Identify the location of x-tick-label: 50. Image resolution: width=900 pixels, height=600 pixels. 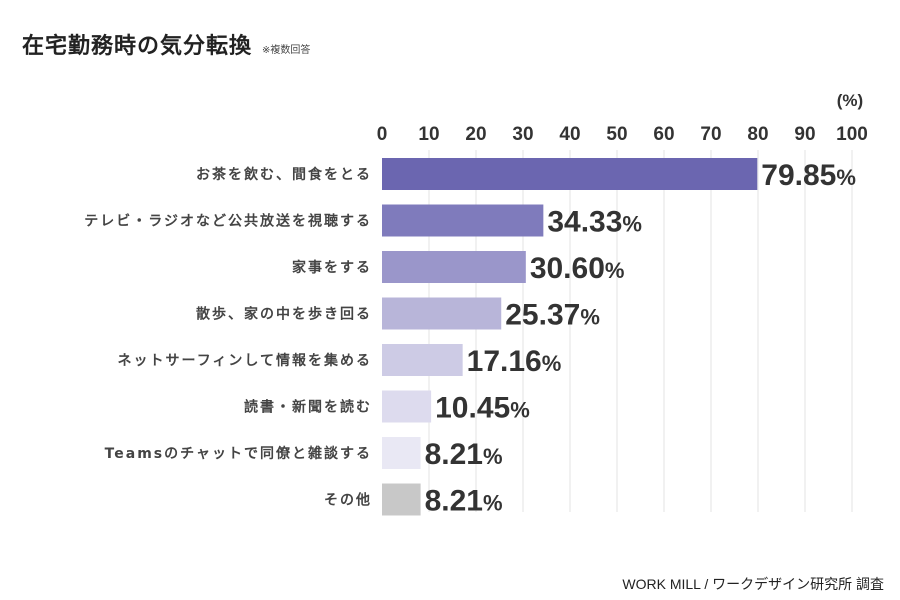
(616, 134).